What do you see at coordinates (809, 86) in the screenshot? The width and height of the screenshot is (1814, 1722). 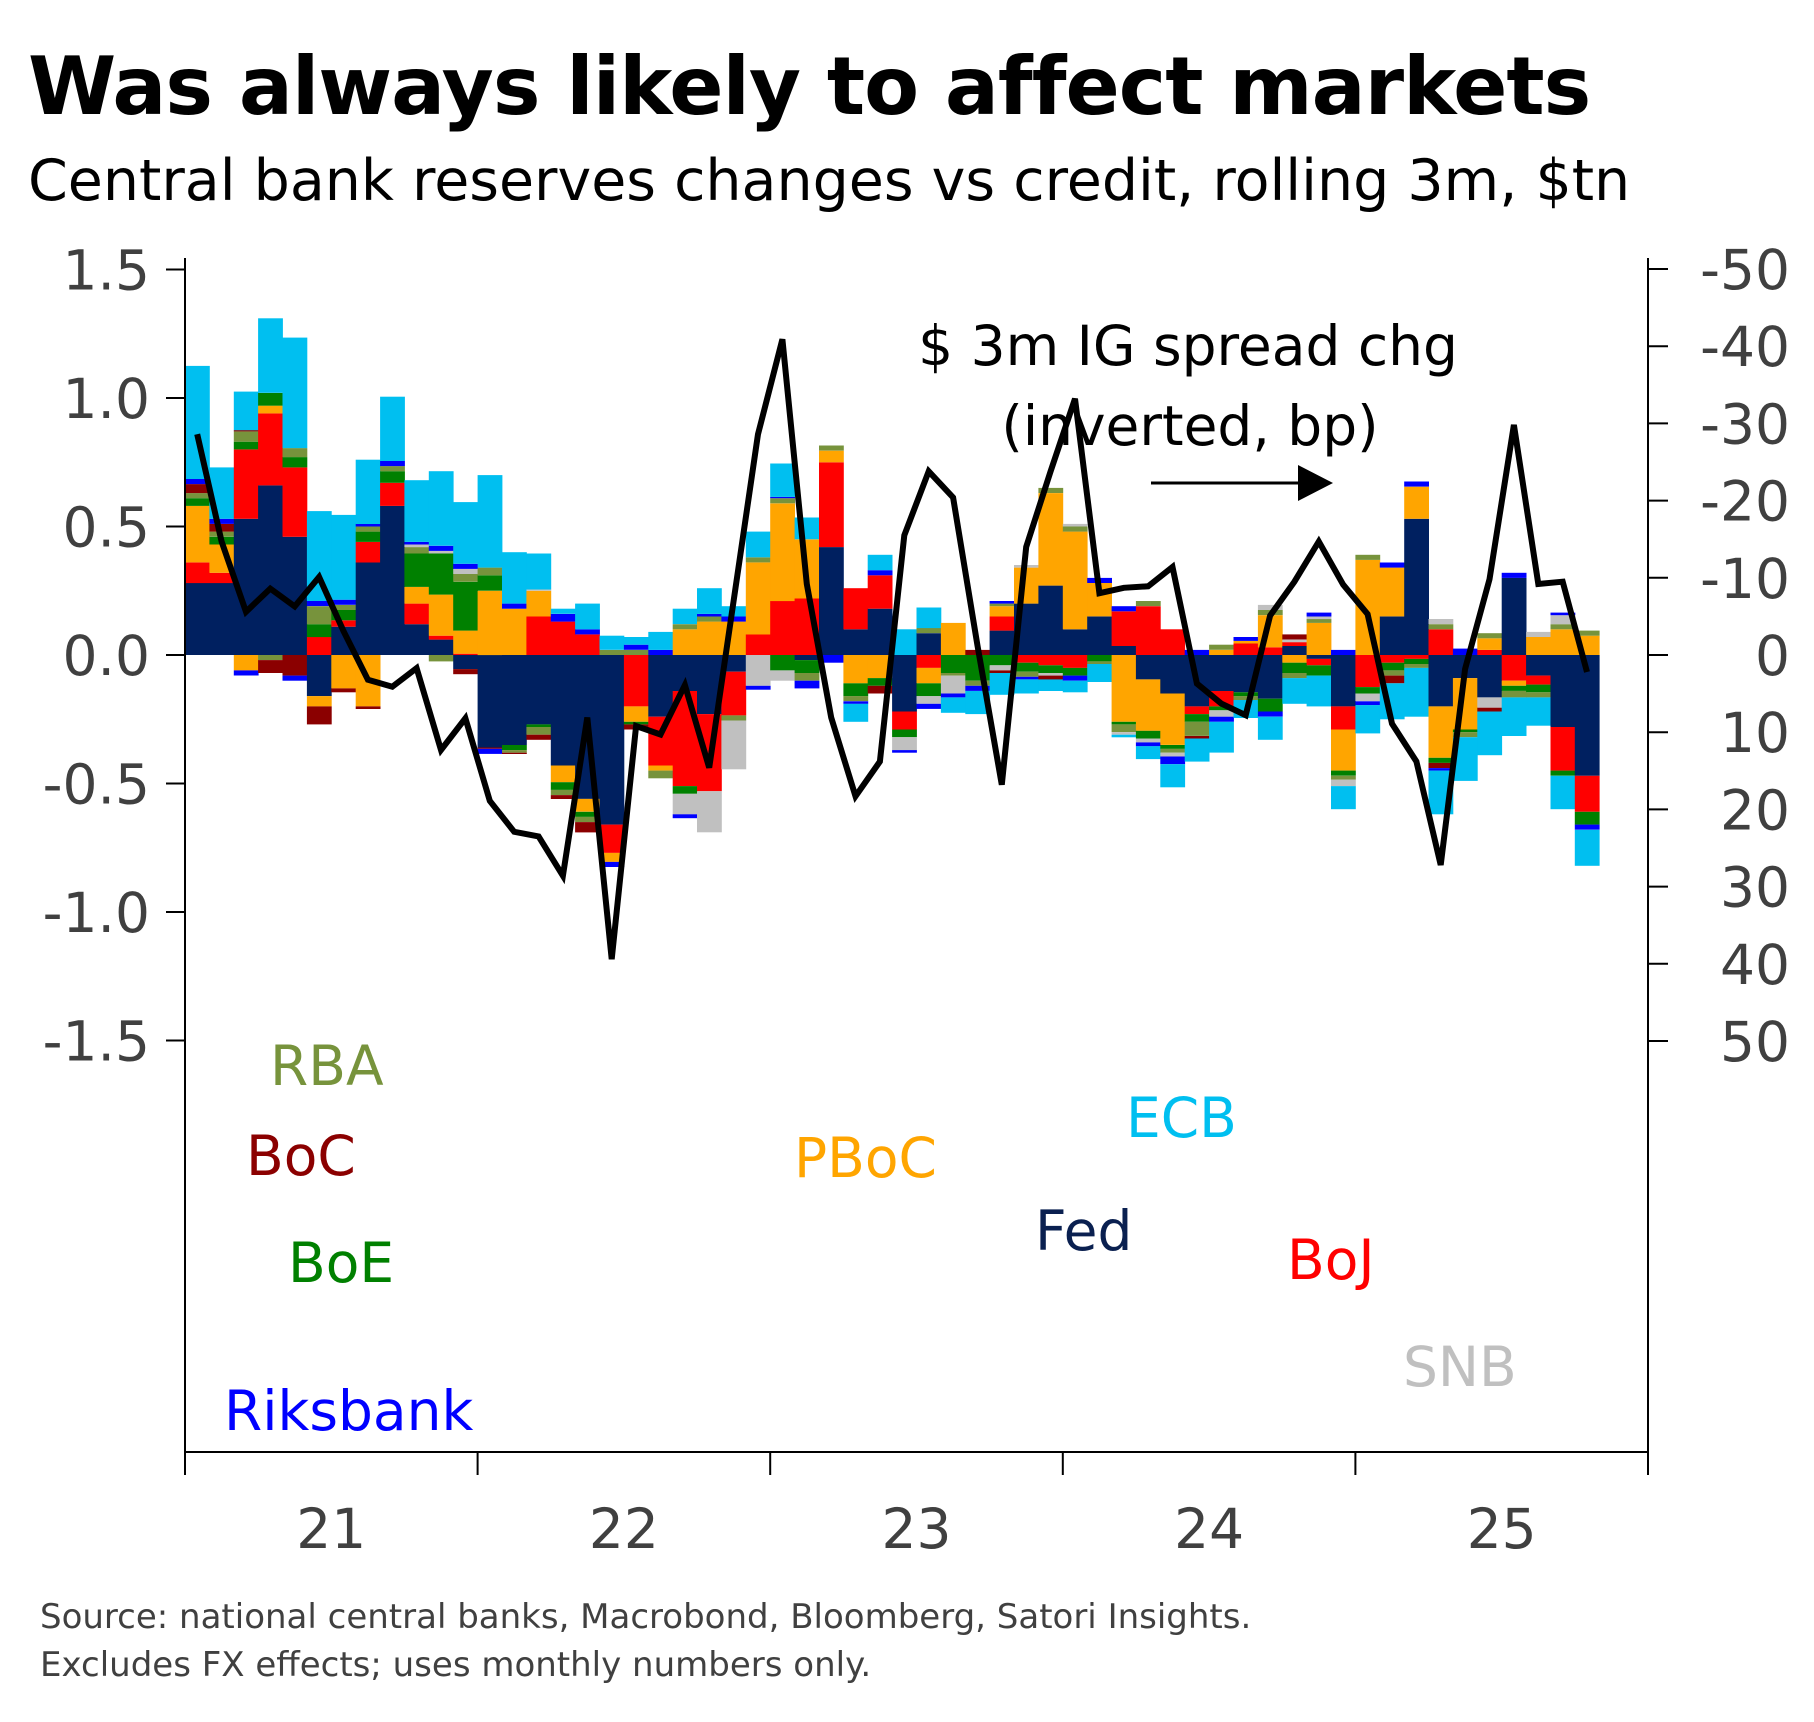 I see `chart-title: Was always likely to affect markets` at bounding box center [809, 86].